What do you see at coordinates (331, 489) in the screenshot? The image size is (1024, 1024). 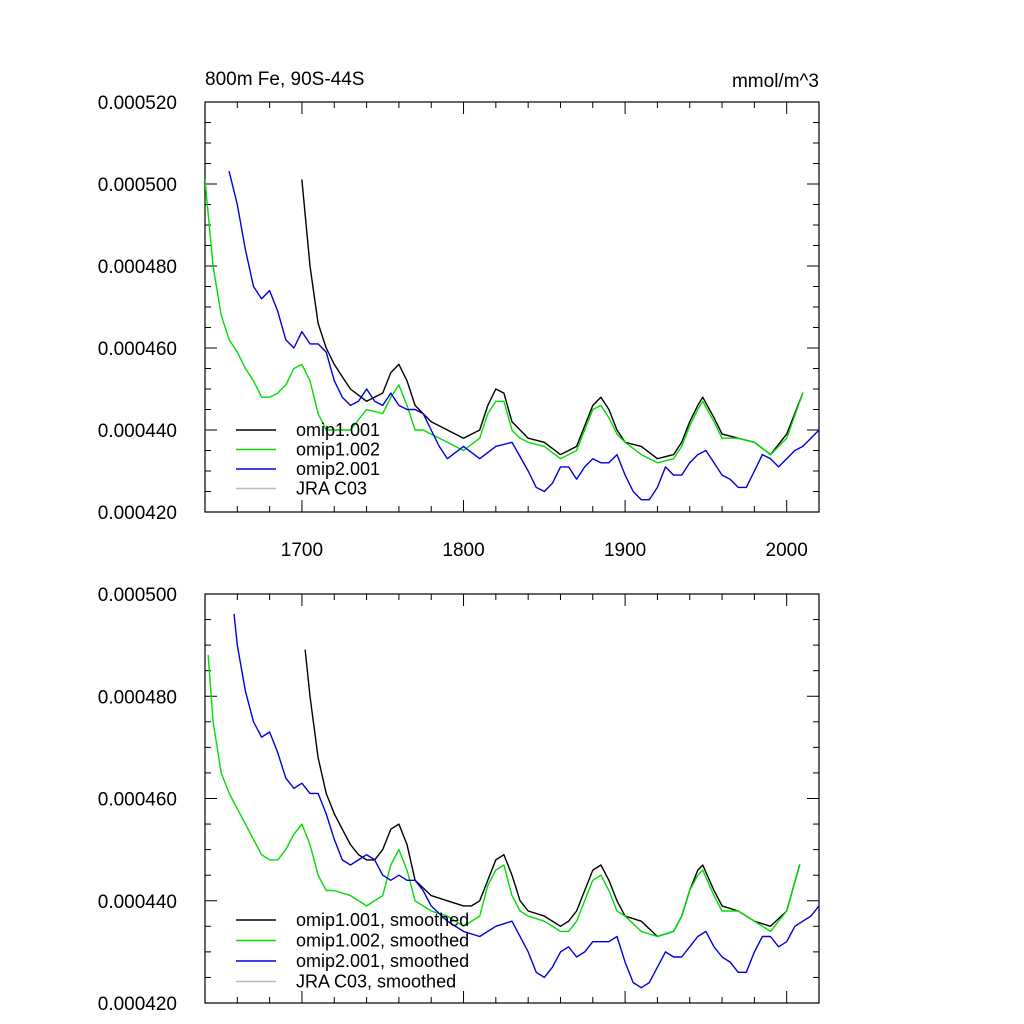 I see `legend-label: JRA C03` at bounding box center [331, 489].